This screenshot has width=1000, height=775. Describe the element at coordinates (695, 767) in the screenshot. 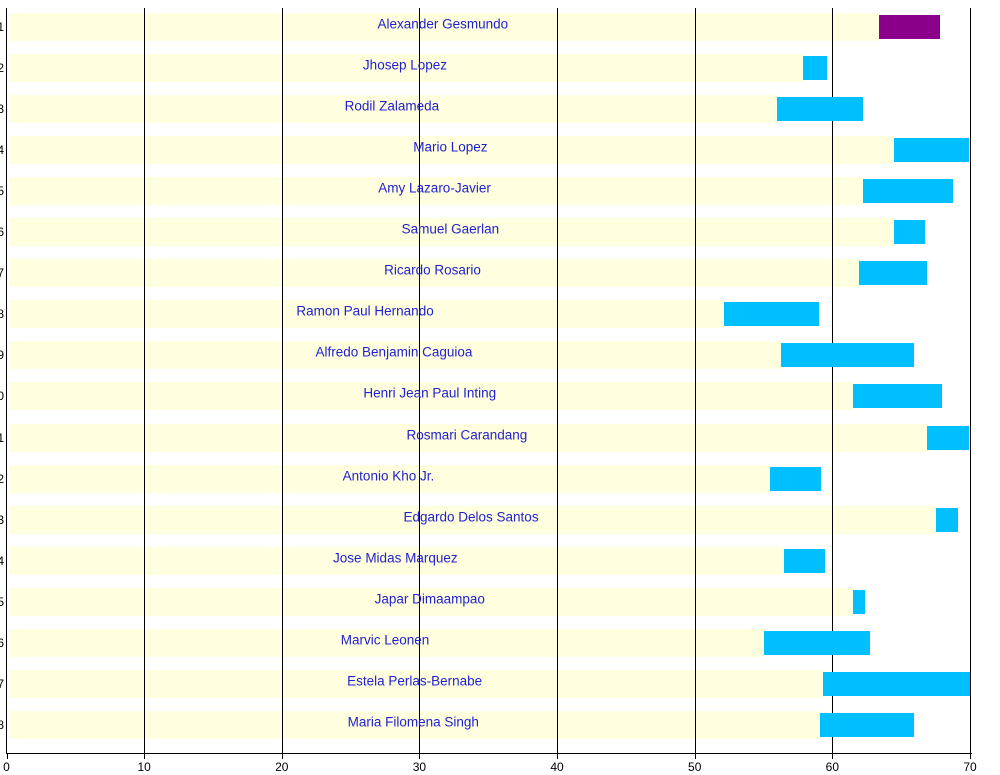

I see `x-axis-tick-label: 50` at that location.